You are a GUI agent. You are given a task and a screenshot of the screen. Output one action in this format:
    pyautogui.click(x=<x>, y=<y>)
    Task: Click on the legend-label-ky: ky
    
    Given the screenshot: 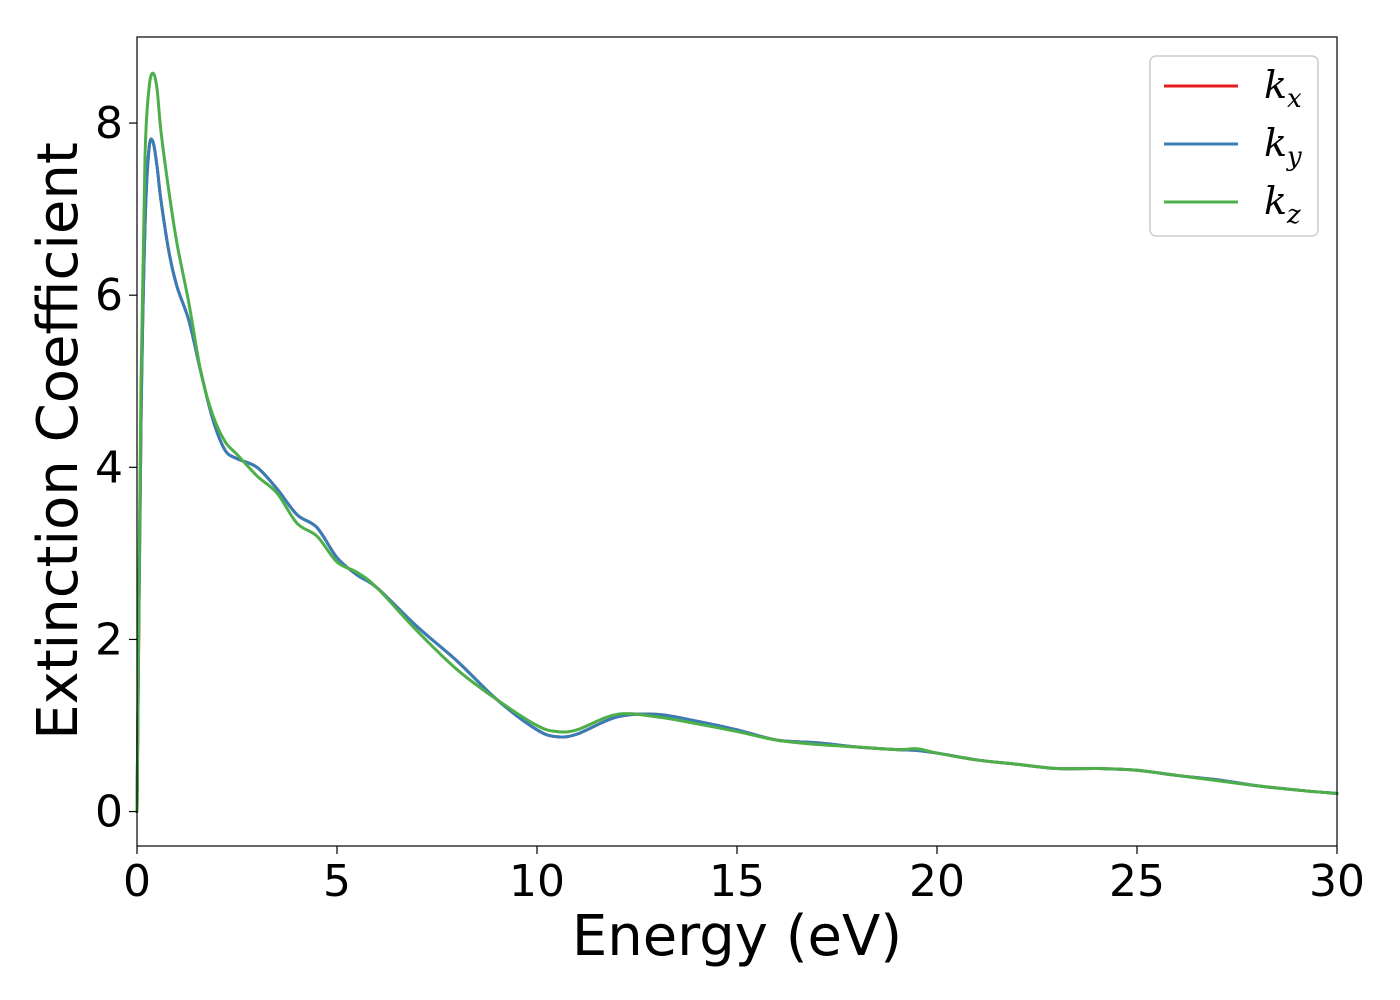 What is the action you would take?
    pyautogui.click(x=1283, y=146)
    